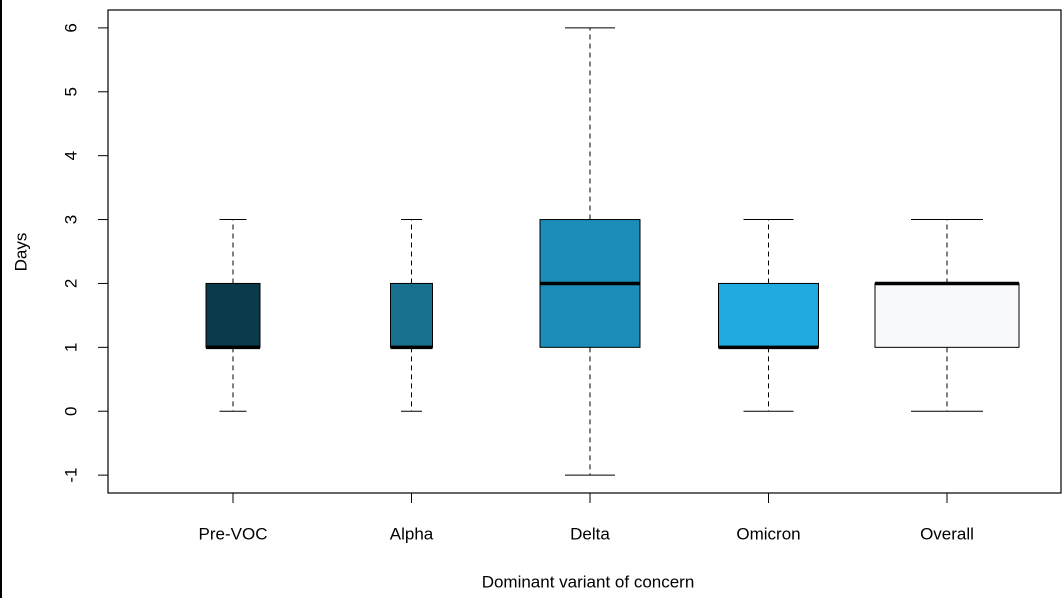 Image resolution: width=1063 pixels, height=598 pixels. Describe the element at coordinates (590, 533) in the screenshot. I see `x-tick-label: Delta` at that location.